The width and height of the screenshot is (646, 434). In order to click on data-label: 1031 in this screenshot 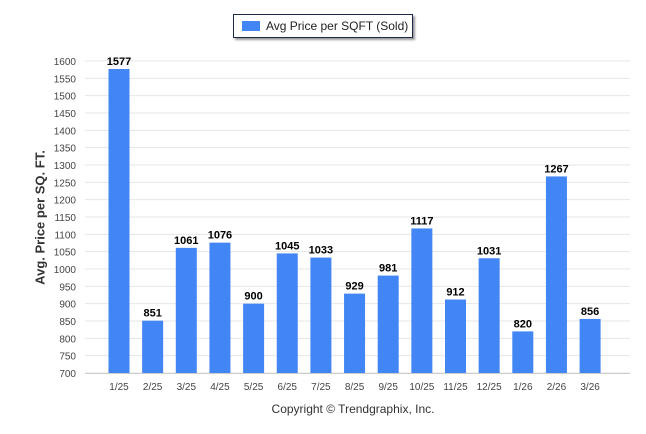, I will do `click(489, 251)`.